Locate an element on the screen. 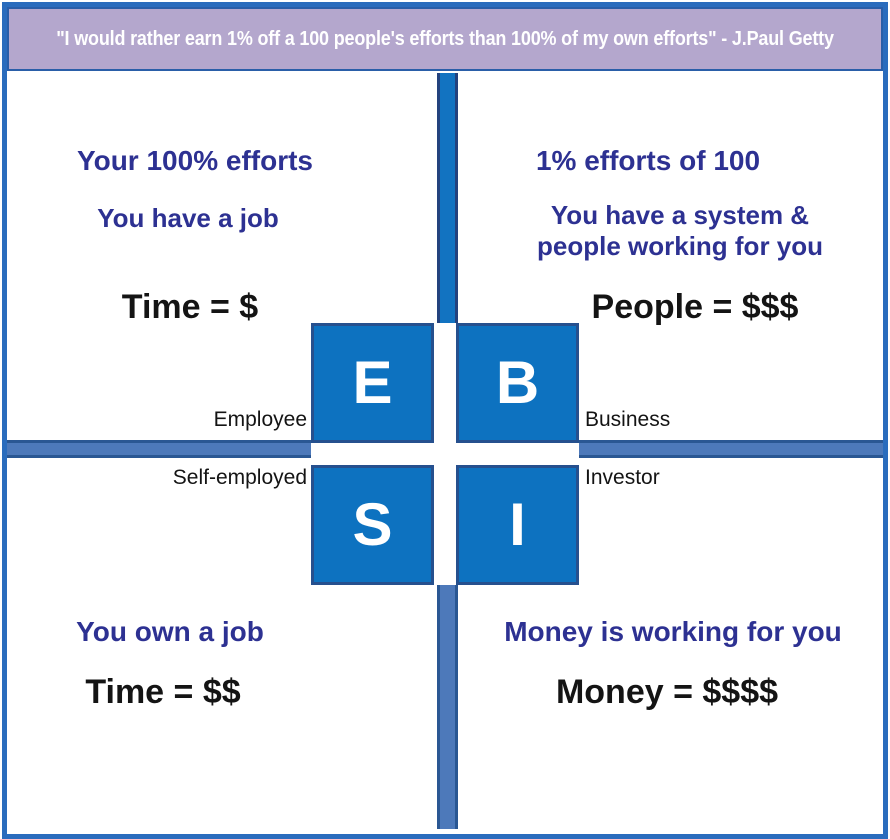 Image resolution: width=890 pixels, height=839 pixels. letter-s: S is located at coordinates (372, 524).